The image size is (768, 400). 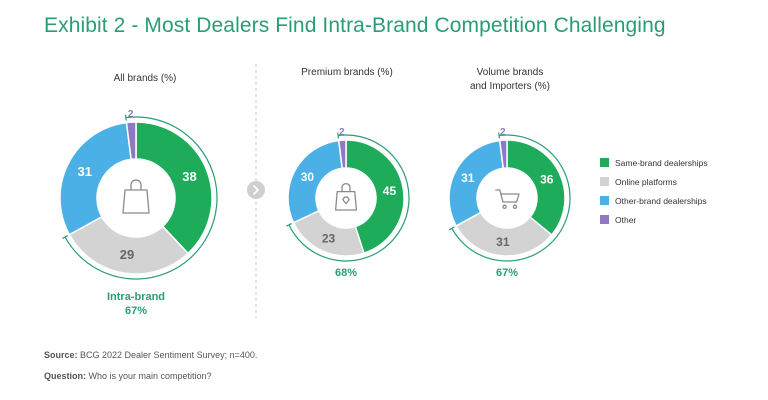 I want to click on chevron-right-icon, so click(x=256, y=190).